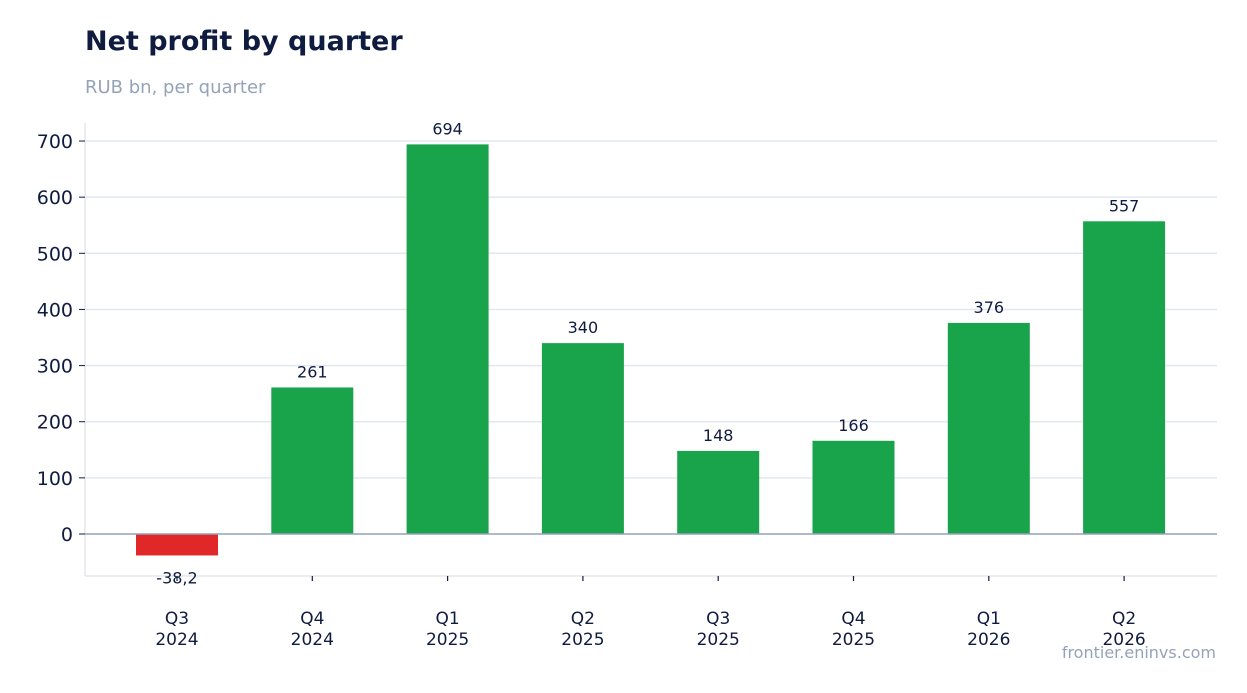  What do you see at coordinates (1138, 652) in the screenshot?
I see `source-watermark: frontier.eninvs.com` at bounding box center [1138, 652].